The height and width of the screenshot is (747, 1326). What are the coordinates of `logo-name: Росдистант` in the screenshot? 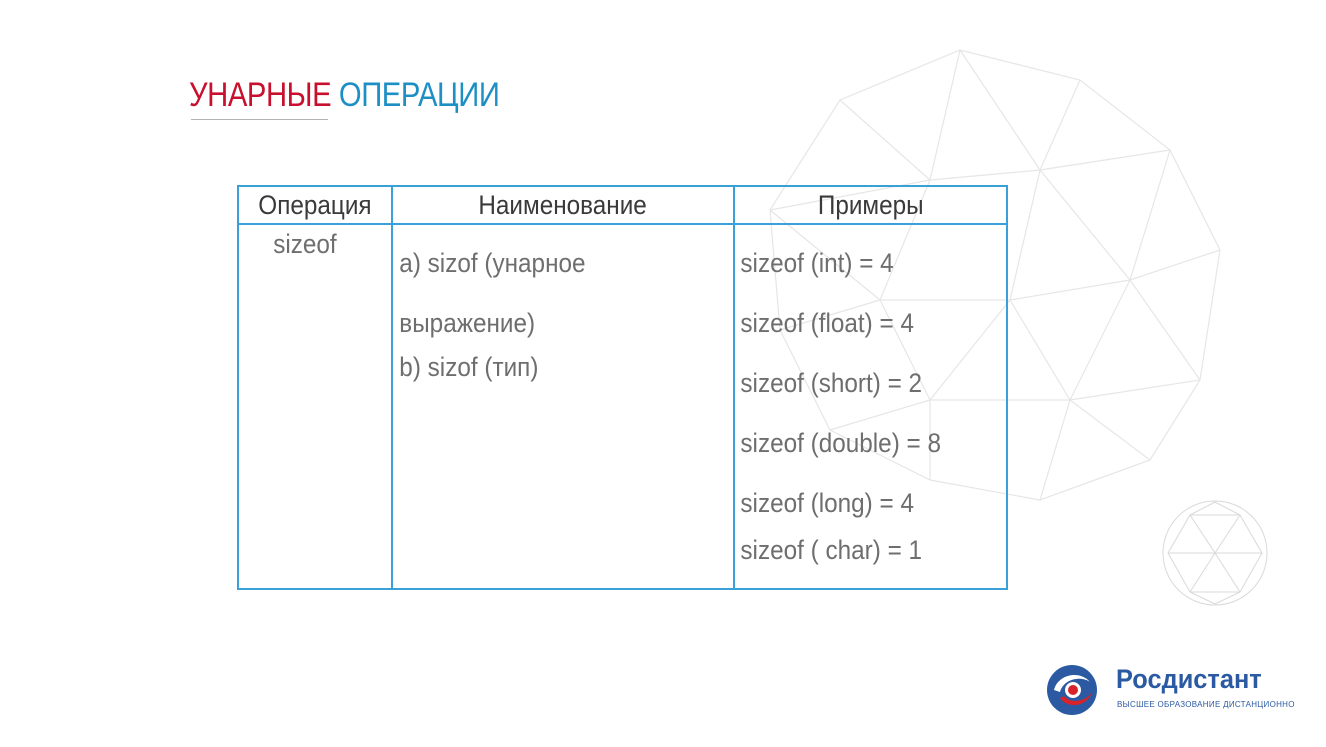 It's located at (1189, 679).